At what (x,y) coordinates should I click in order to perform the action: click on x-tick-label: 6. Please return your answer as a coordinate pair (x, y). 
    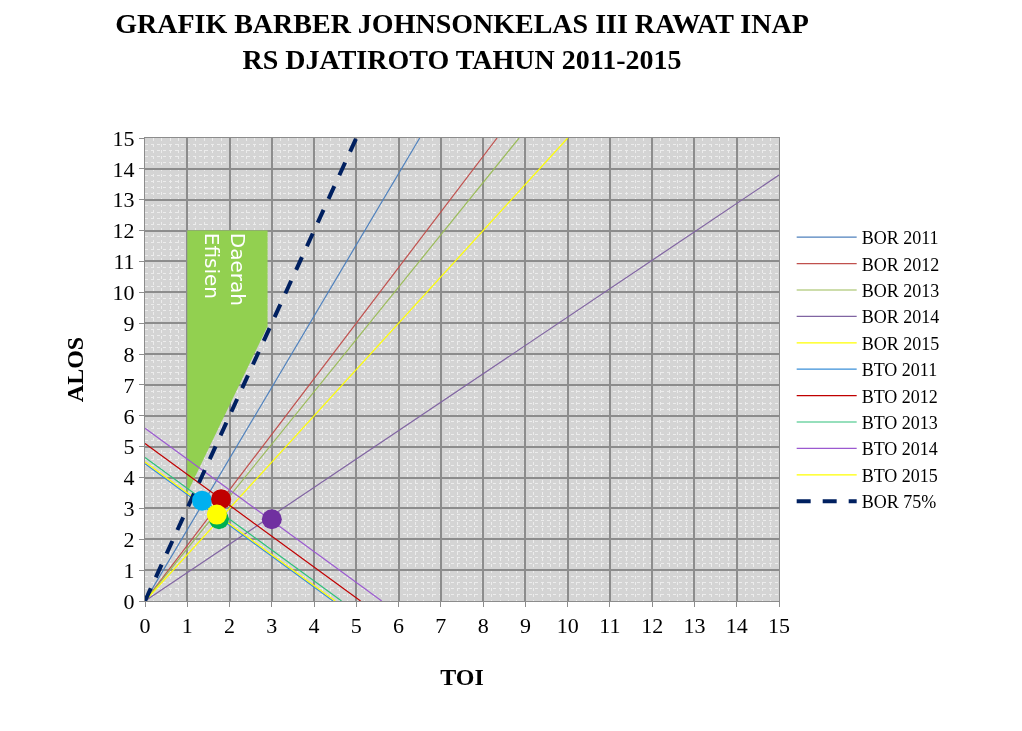
    Looking at the image, I should click on (399, 626).